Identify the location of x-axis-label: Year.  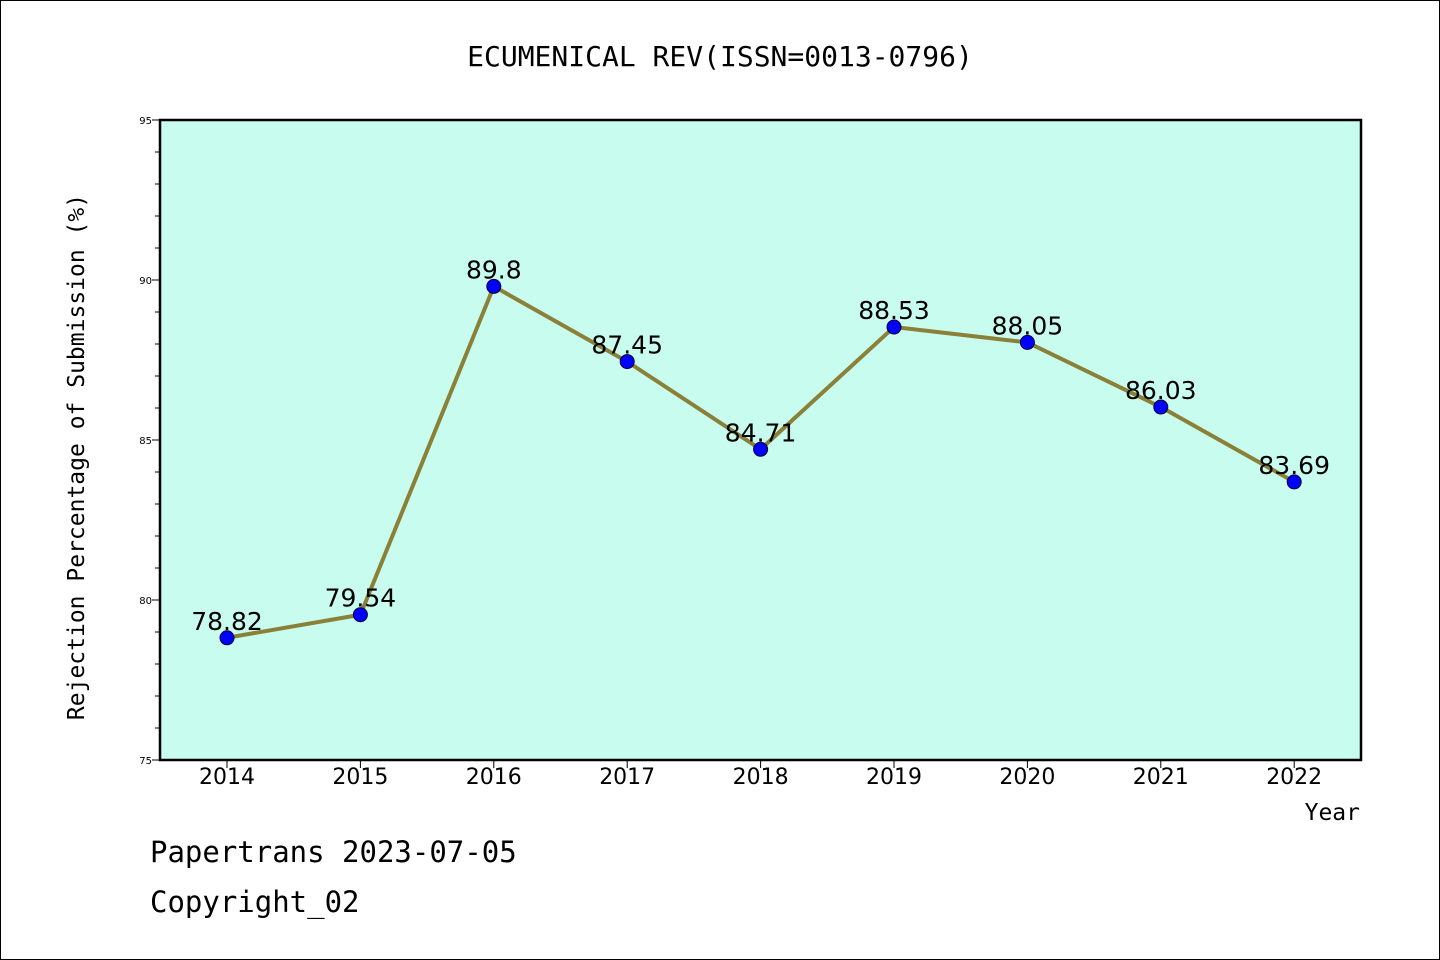
(1332, 813).